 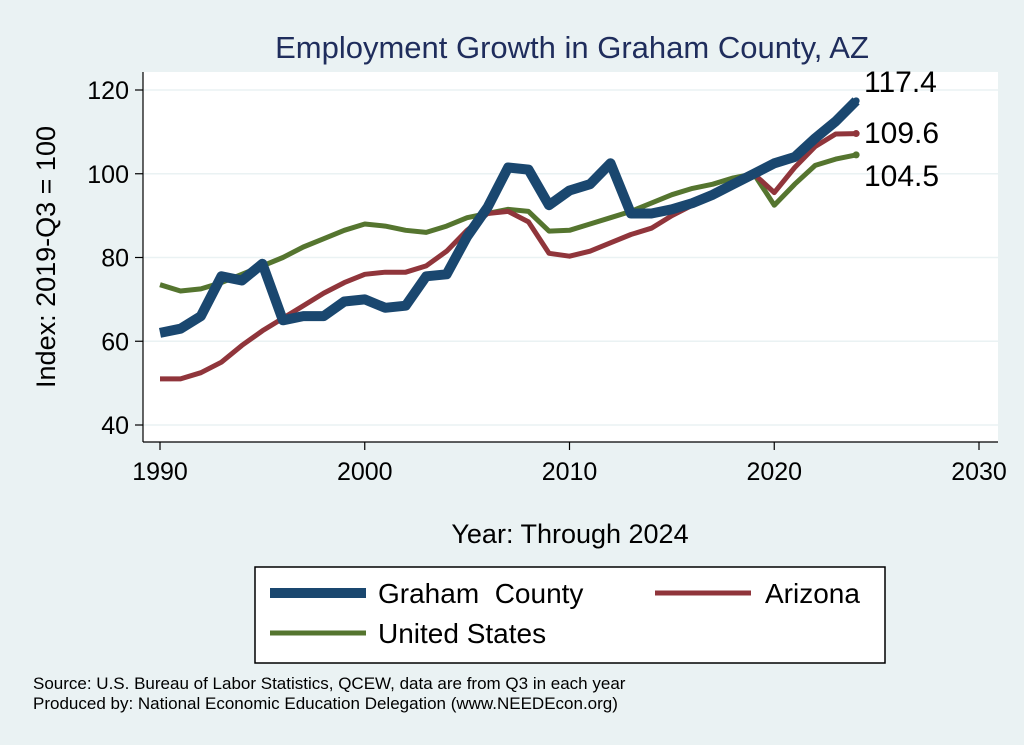 What do you see at coordinates (115, 342) in the screenshot?
I see `y-tick-label-60: 60` at bounding box center [115, 342].